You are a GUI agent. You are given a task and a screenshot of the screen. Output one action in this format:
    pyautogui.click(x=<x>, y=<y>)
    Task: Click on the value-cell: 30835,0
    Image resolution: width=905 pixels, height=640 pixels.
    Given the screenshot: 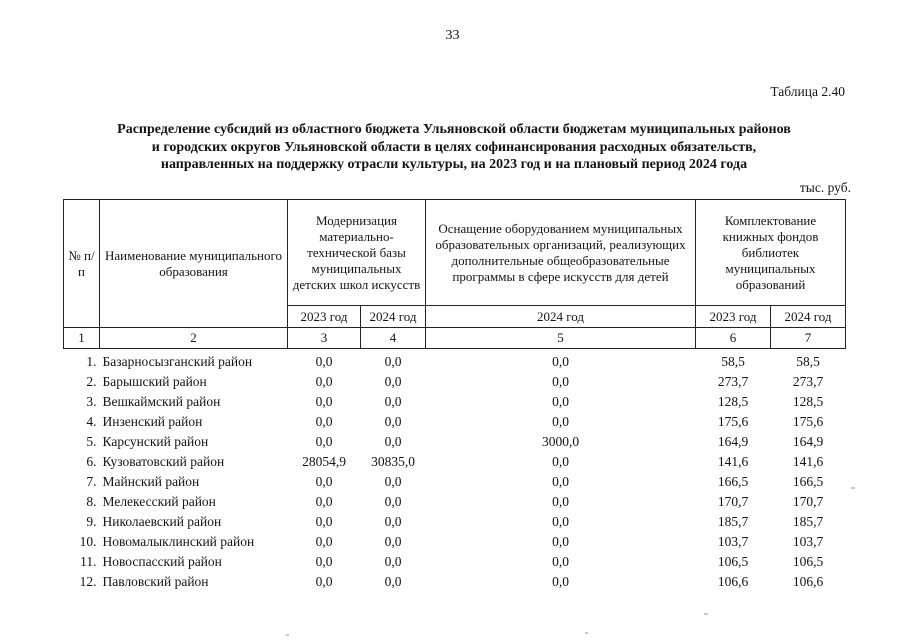 What is the action you would take?
    pyautogui.click(x=393, y=461)
    